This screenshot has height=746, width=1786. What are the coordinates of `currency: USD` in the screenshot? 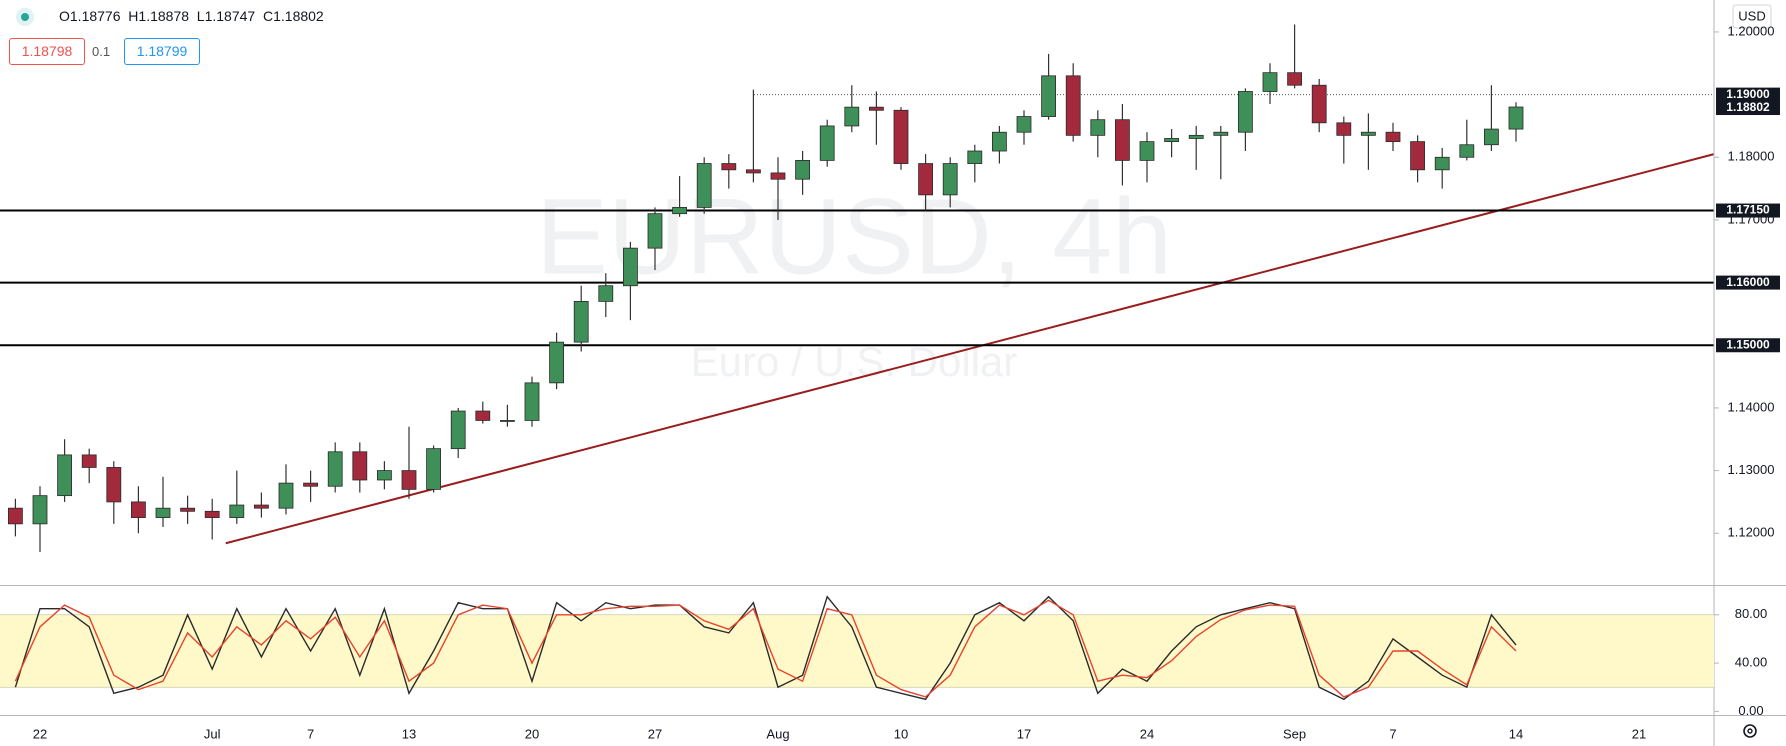 It's located at (1751, 15).